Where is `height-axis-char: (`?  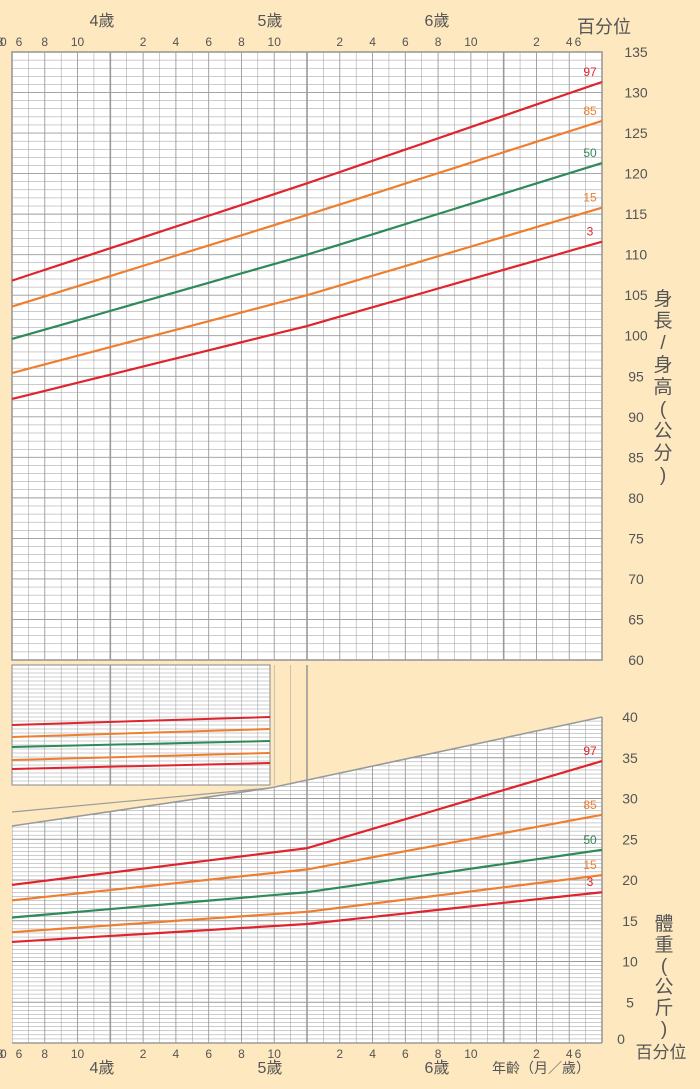 height-axis-char: ( is located at coordinates (663, 409).